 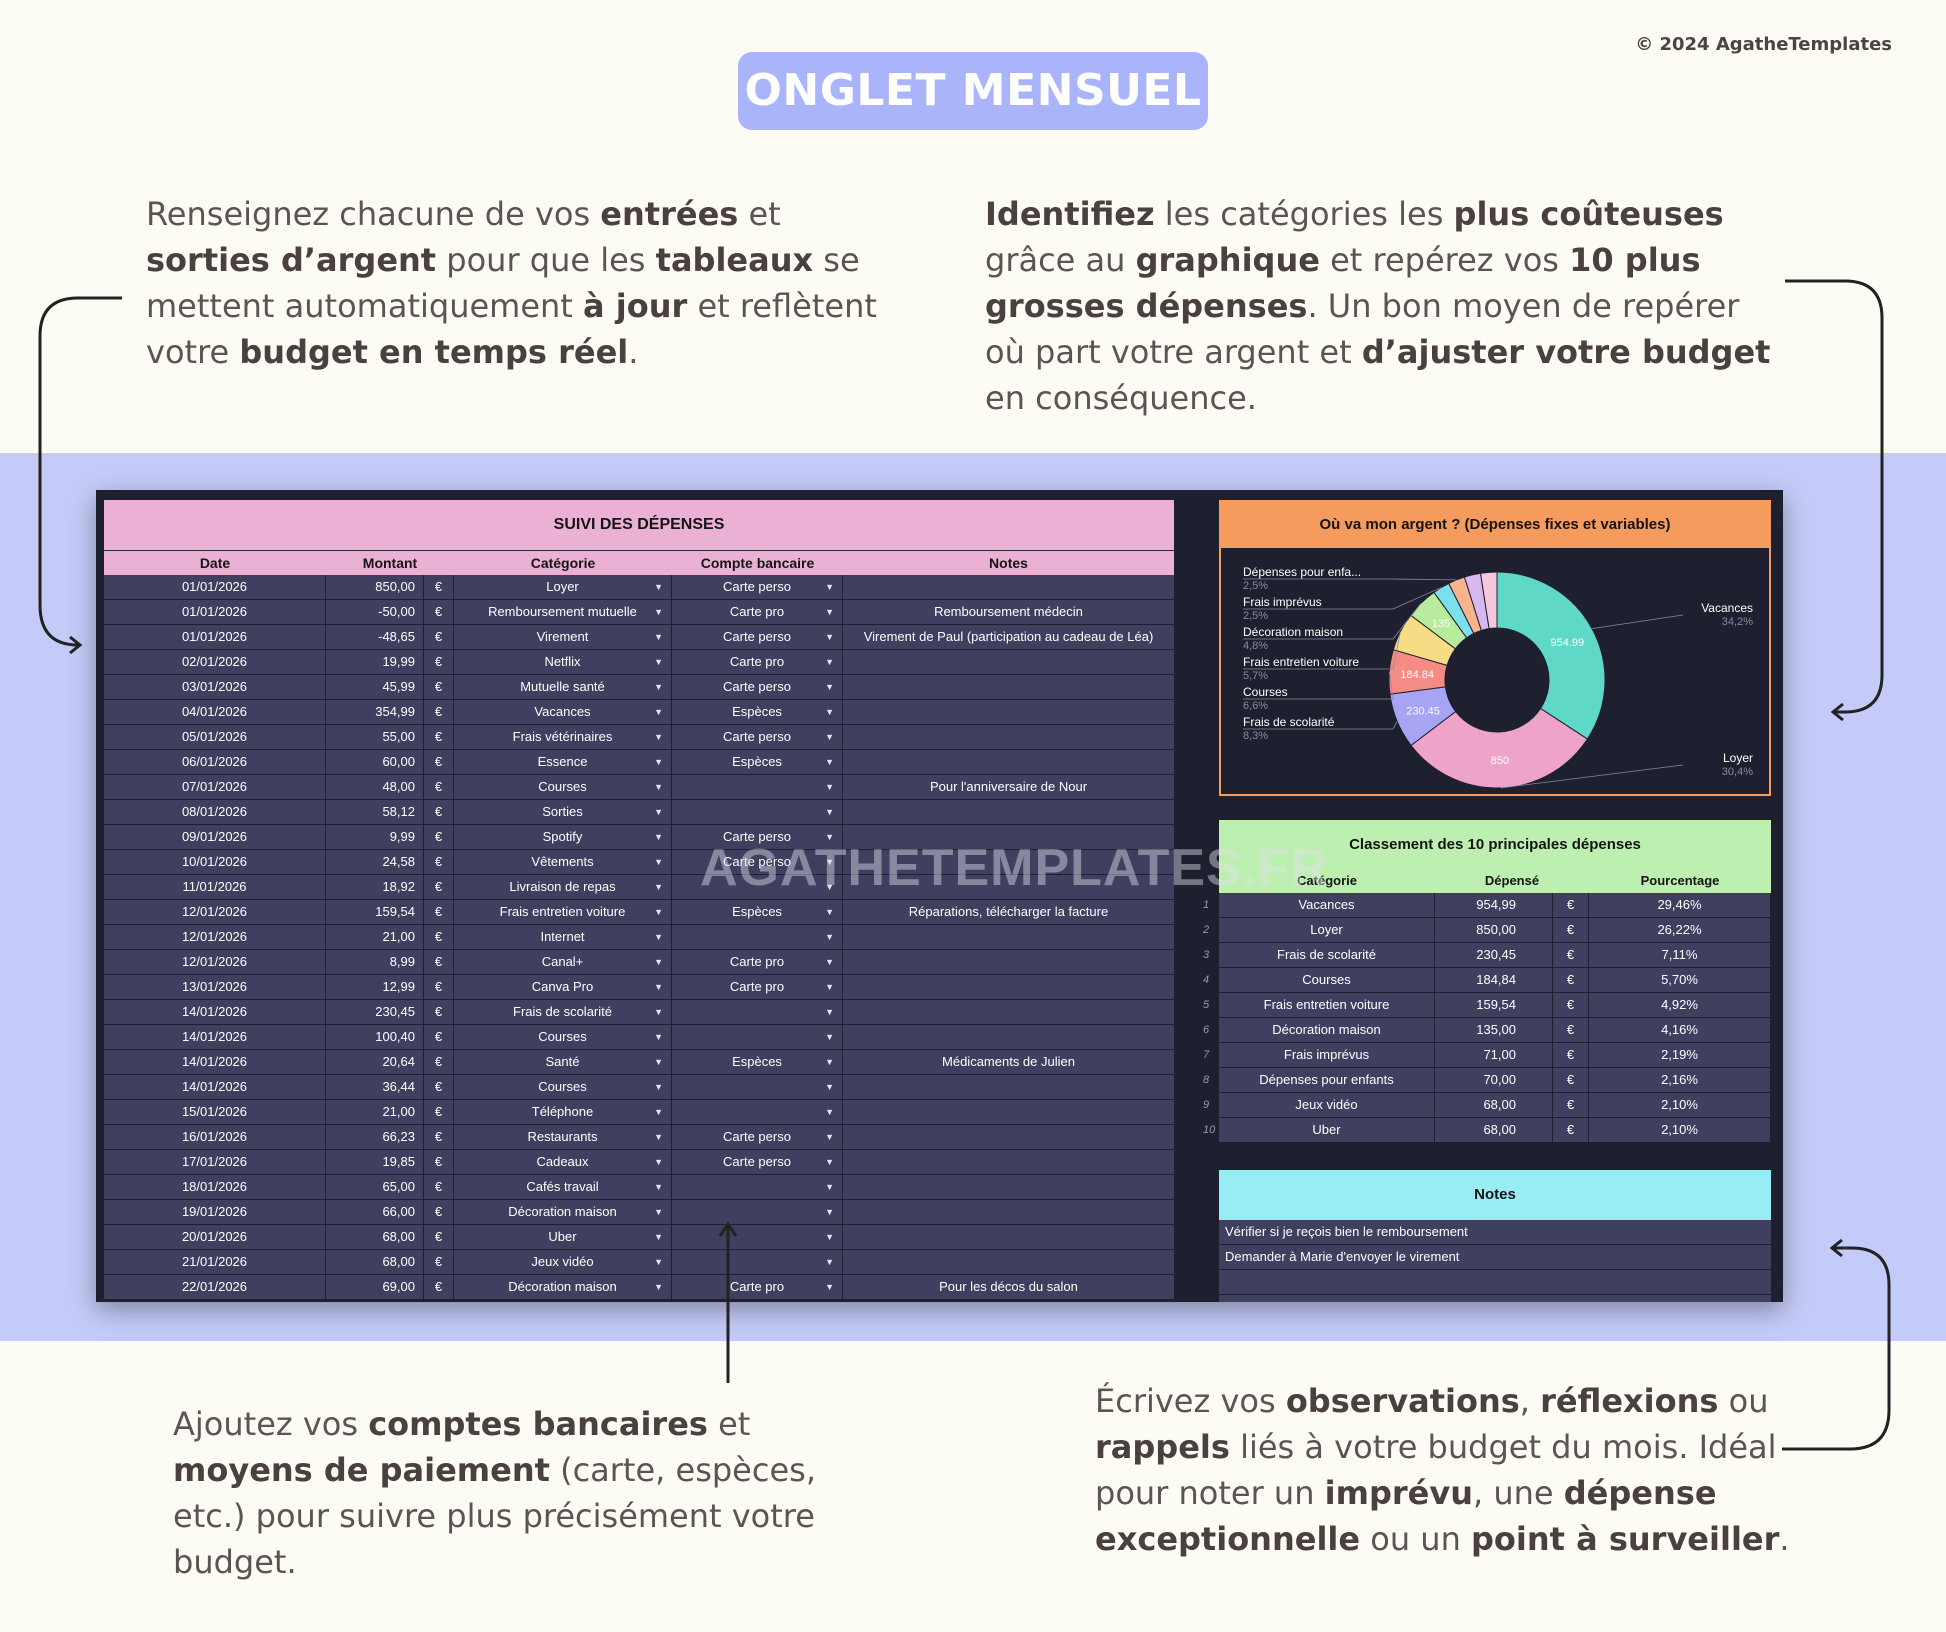 I want to click on expense-amount-cell: 36,44, so click(x=375, y=1087).